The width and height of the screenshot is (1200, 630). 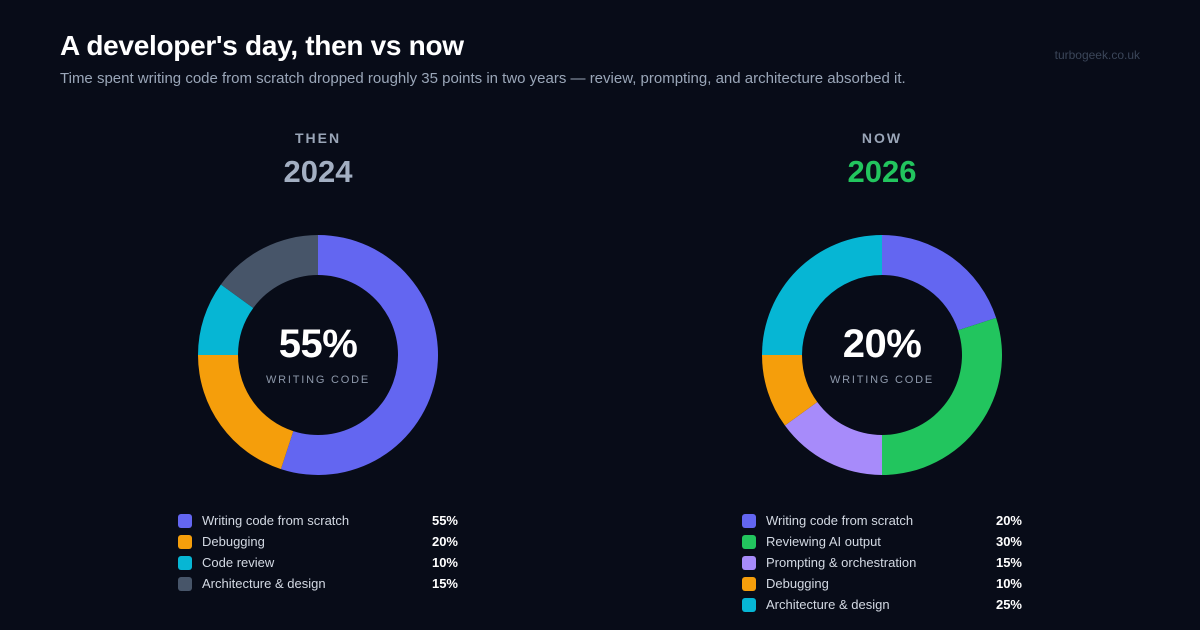 I want to click on donut-chart-then, so click(x=318, y=355).